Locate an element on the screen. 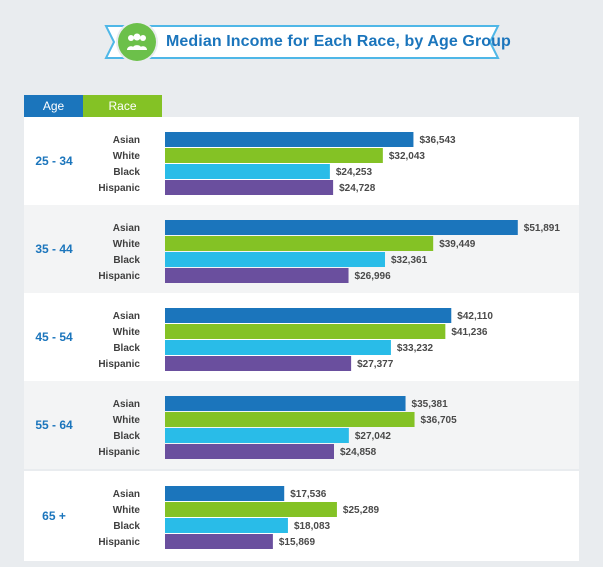 The image size is (603, 567). value-label: $51,891 is located at coordinates (542, 228).